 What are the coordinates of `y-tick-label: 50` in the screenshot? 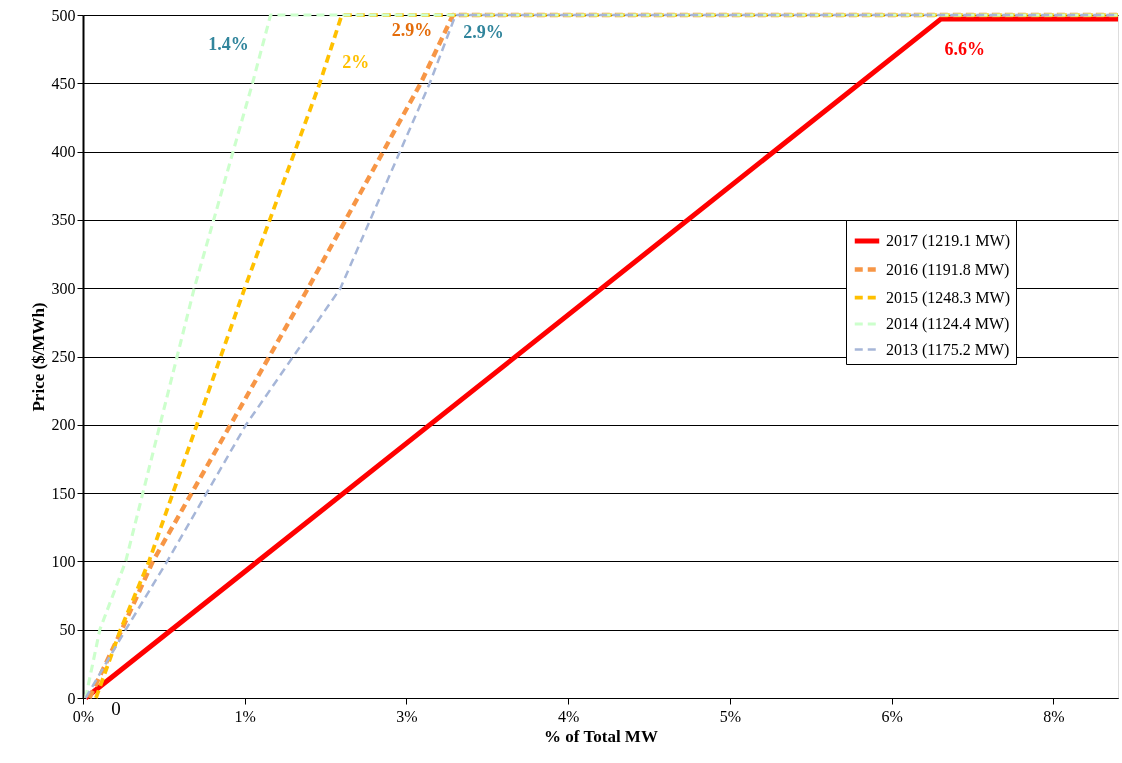 It's located at (67, 630).